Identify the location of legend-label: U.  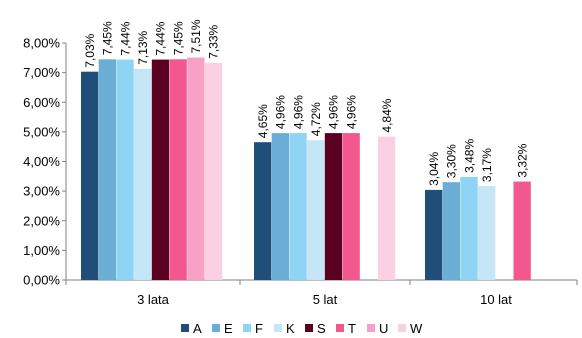
(383, 328).